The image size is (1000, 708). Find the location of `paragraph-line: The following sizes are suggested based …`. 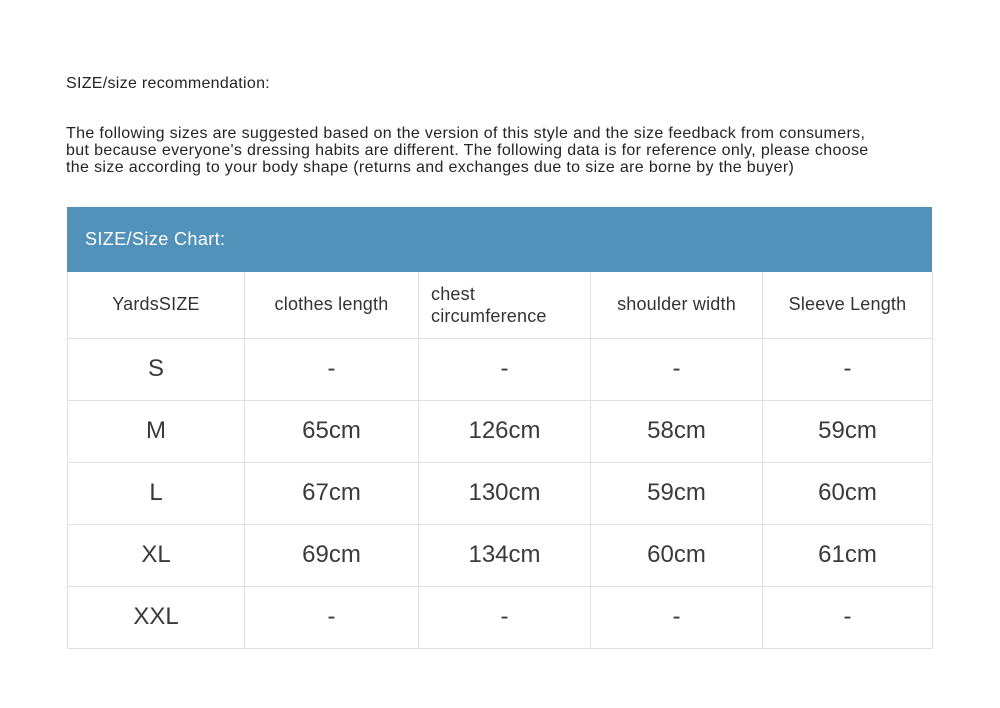

paragraph-line: The following sizes are suggested based … is located at coordinates (466, 133).